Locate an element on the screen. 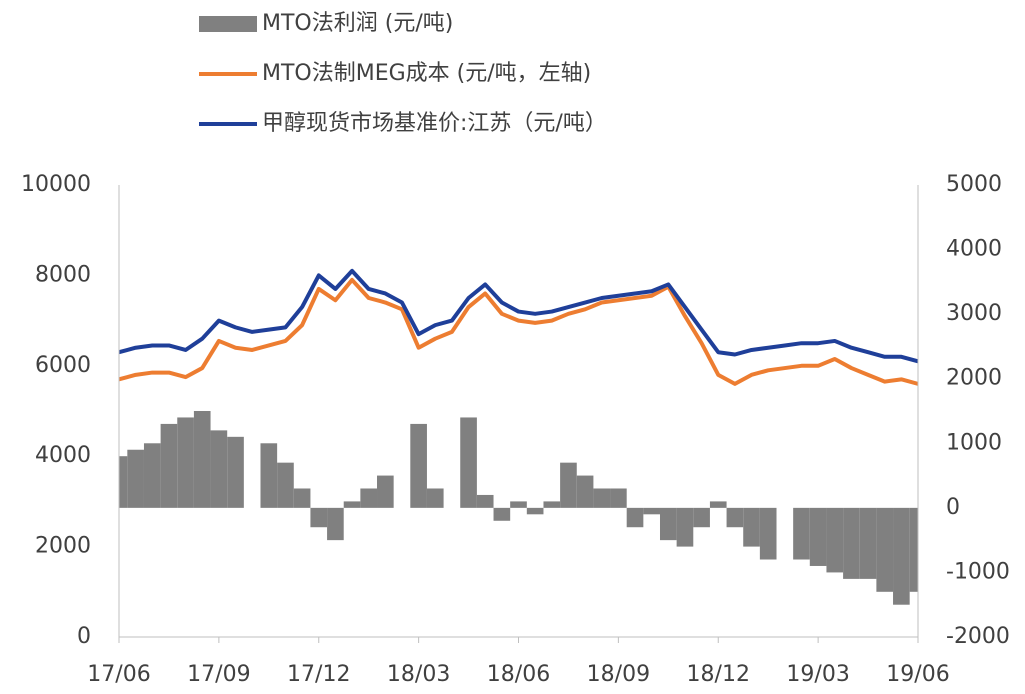 The width and height of the screenshot is (1025, 694). y2-tick-label: 0 is located at coordinates (953, 507).